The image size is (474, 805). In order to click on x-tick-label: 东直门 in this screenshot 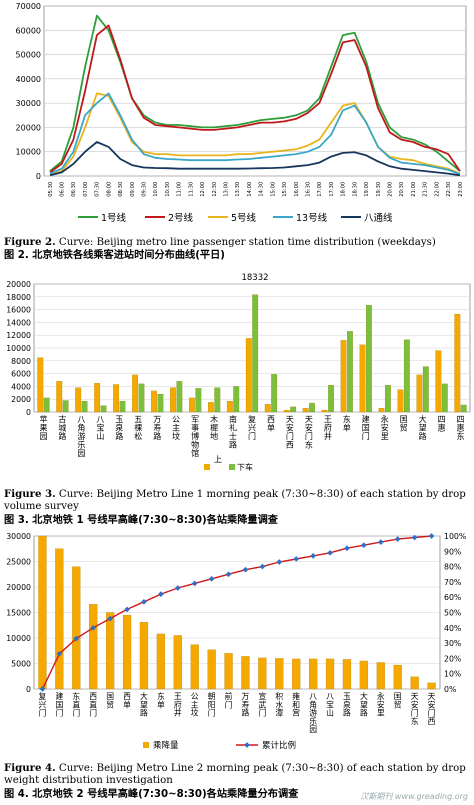, I will do `click(76, 704)`.